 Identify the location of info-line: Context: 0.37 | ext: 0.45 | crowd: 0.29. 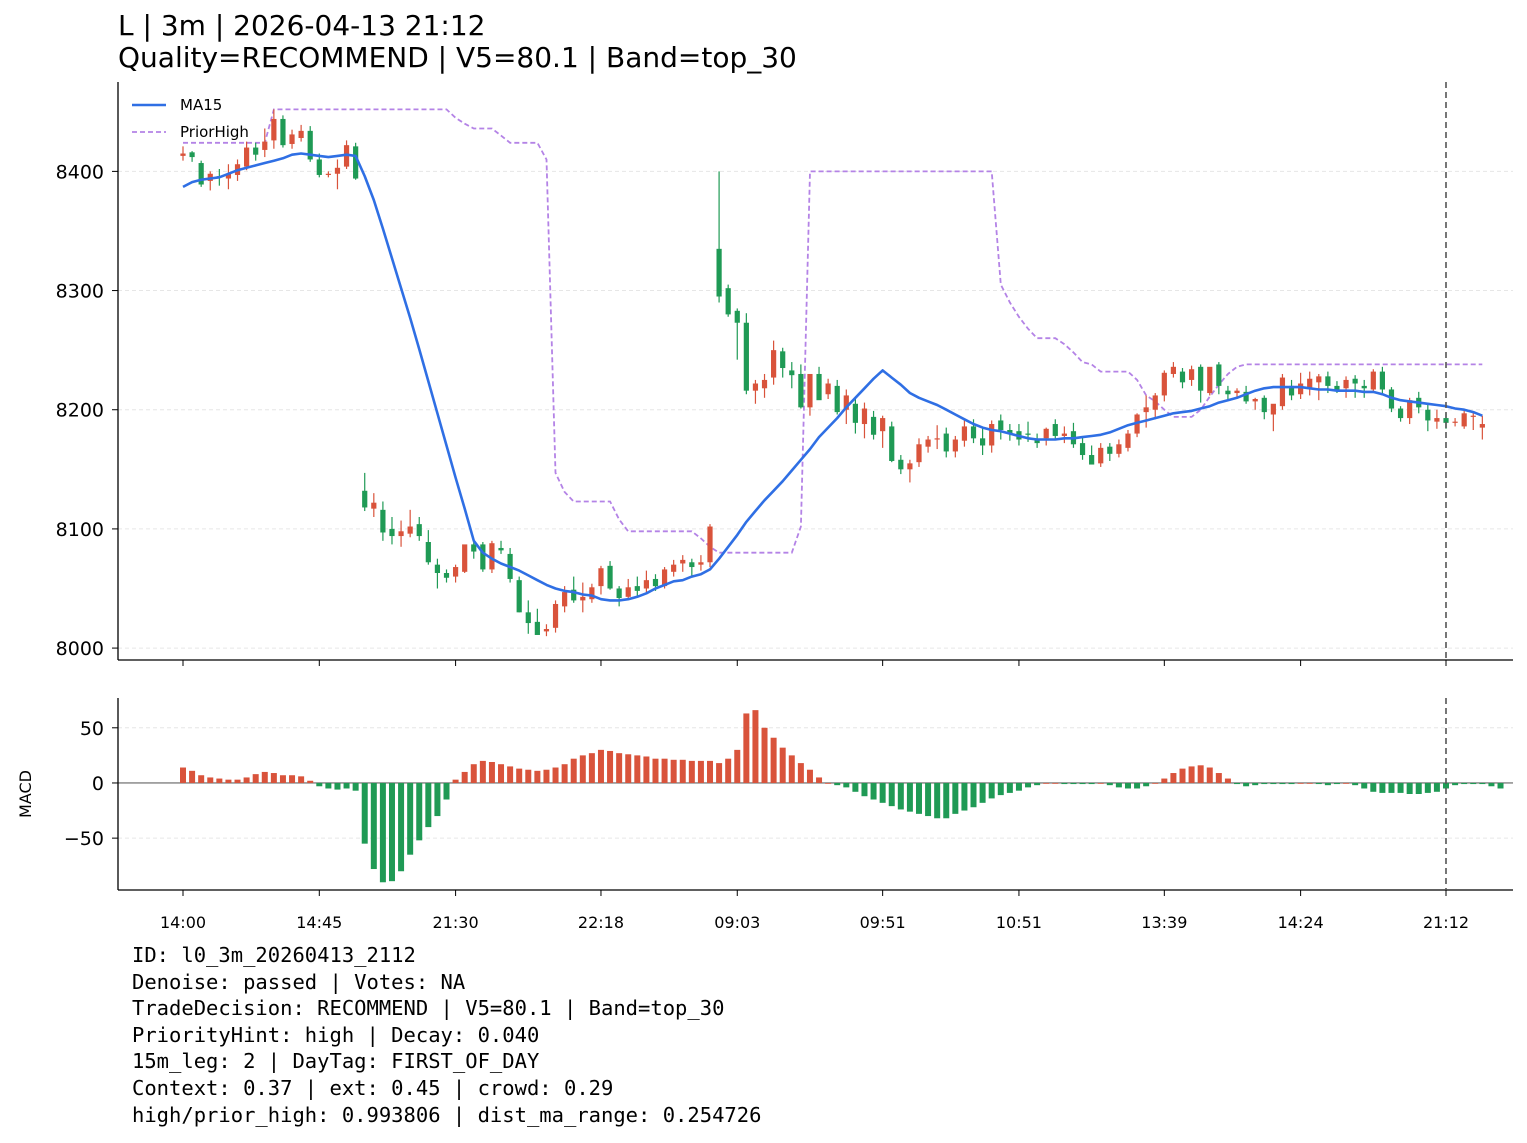
(373, 1087).